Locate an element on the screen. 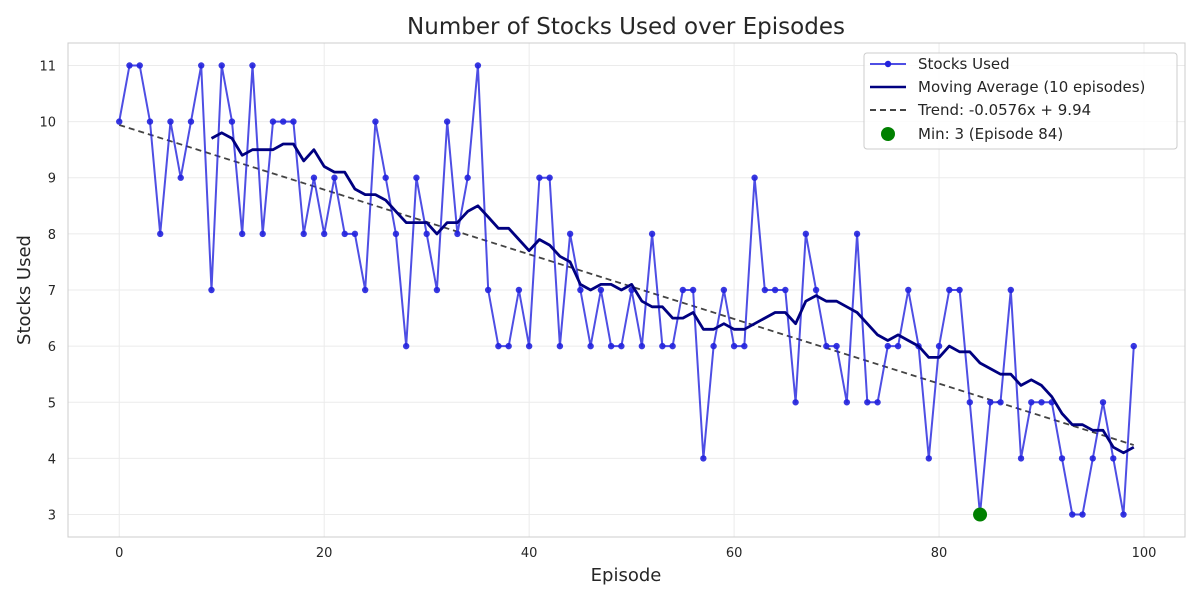 The width and height of the screenshot is (1200, 604). legend-item-stocks-used: Stocks Used is located at coordinates (940, 64).